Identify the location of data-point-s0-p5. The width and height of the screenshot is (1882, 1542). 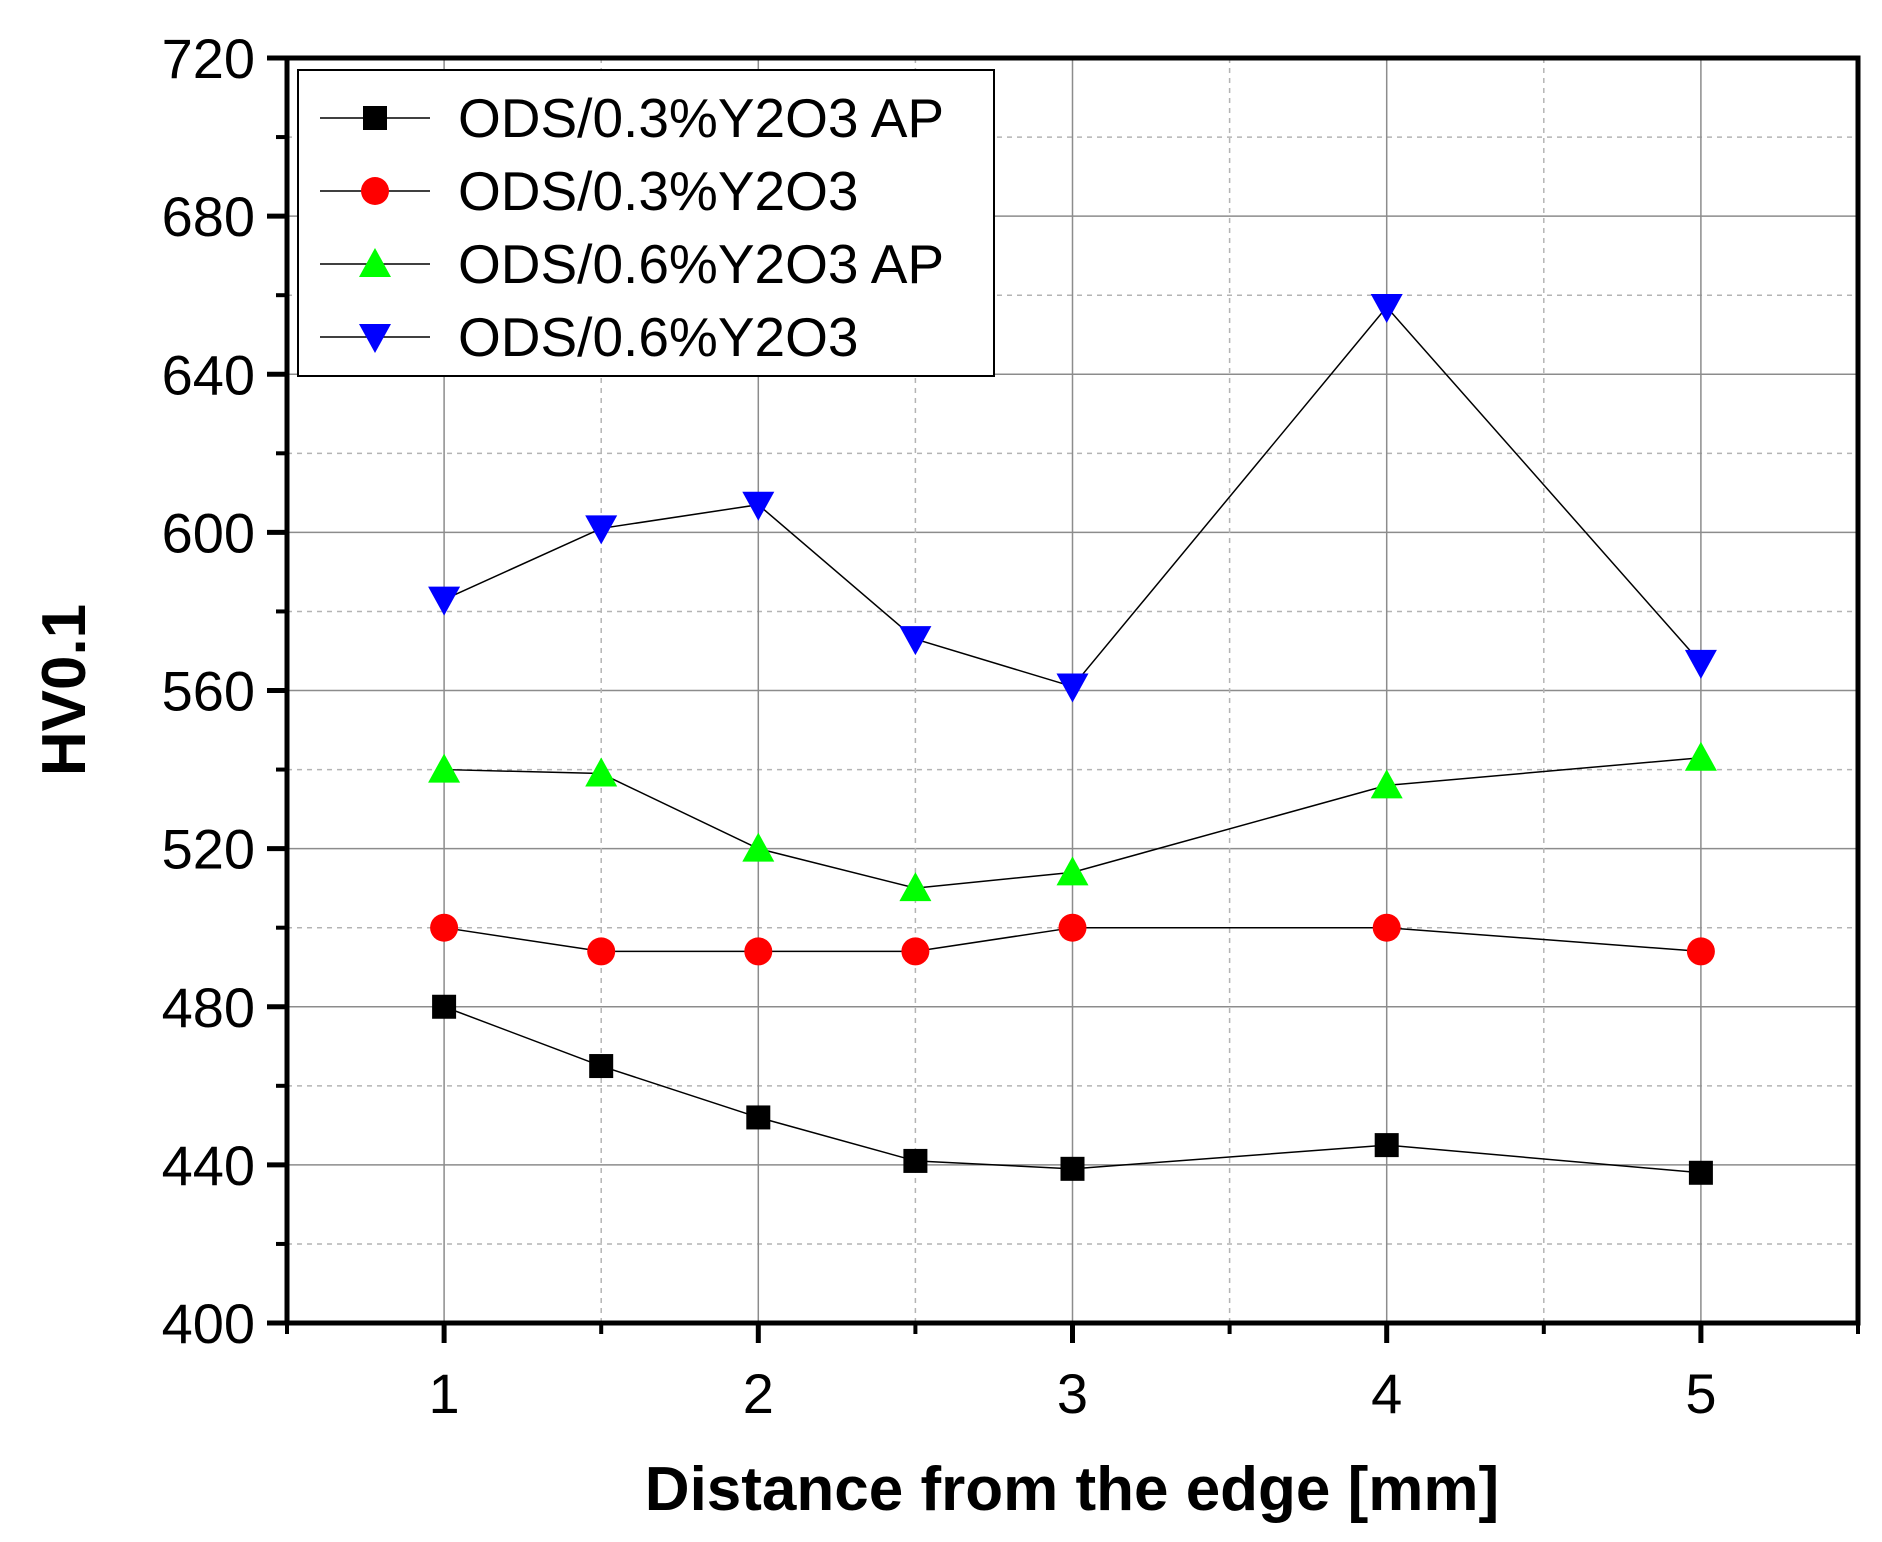
(1386, 1145).